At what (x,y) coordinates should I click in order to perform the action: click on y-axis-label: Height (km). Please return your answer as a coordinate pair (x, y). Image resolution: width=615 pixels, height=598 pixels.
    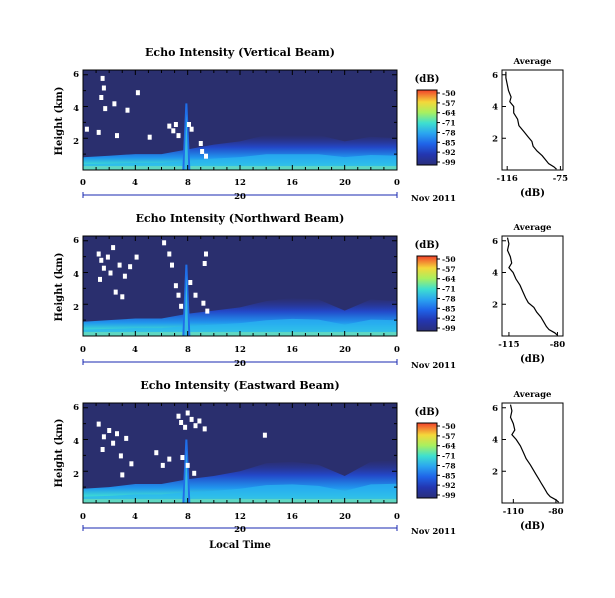
    Looking at the image, I should click on (59, 453).